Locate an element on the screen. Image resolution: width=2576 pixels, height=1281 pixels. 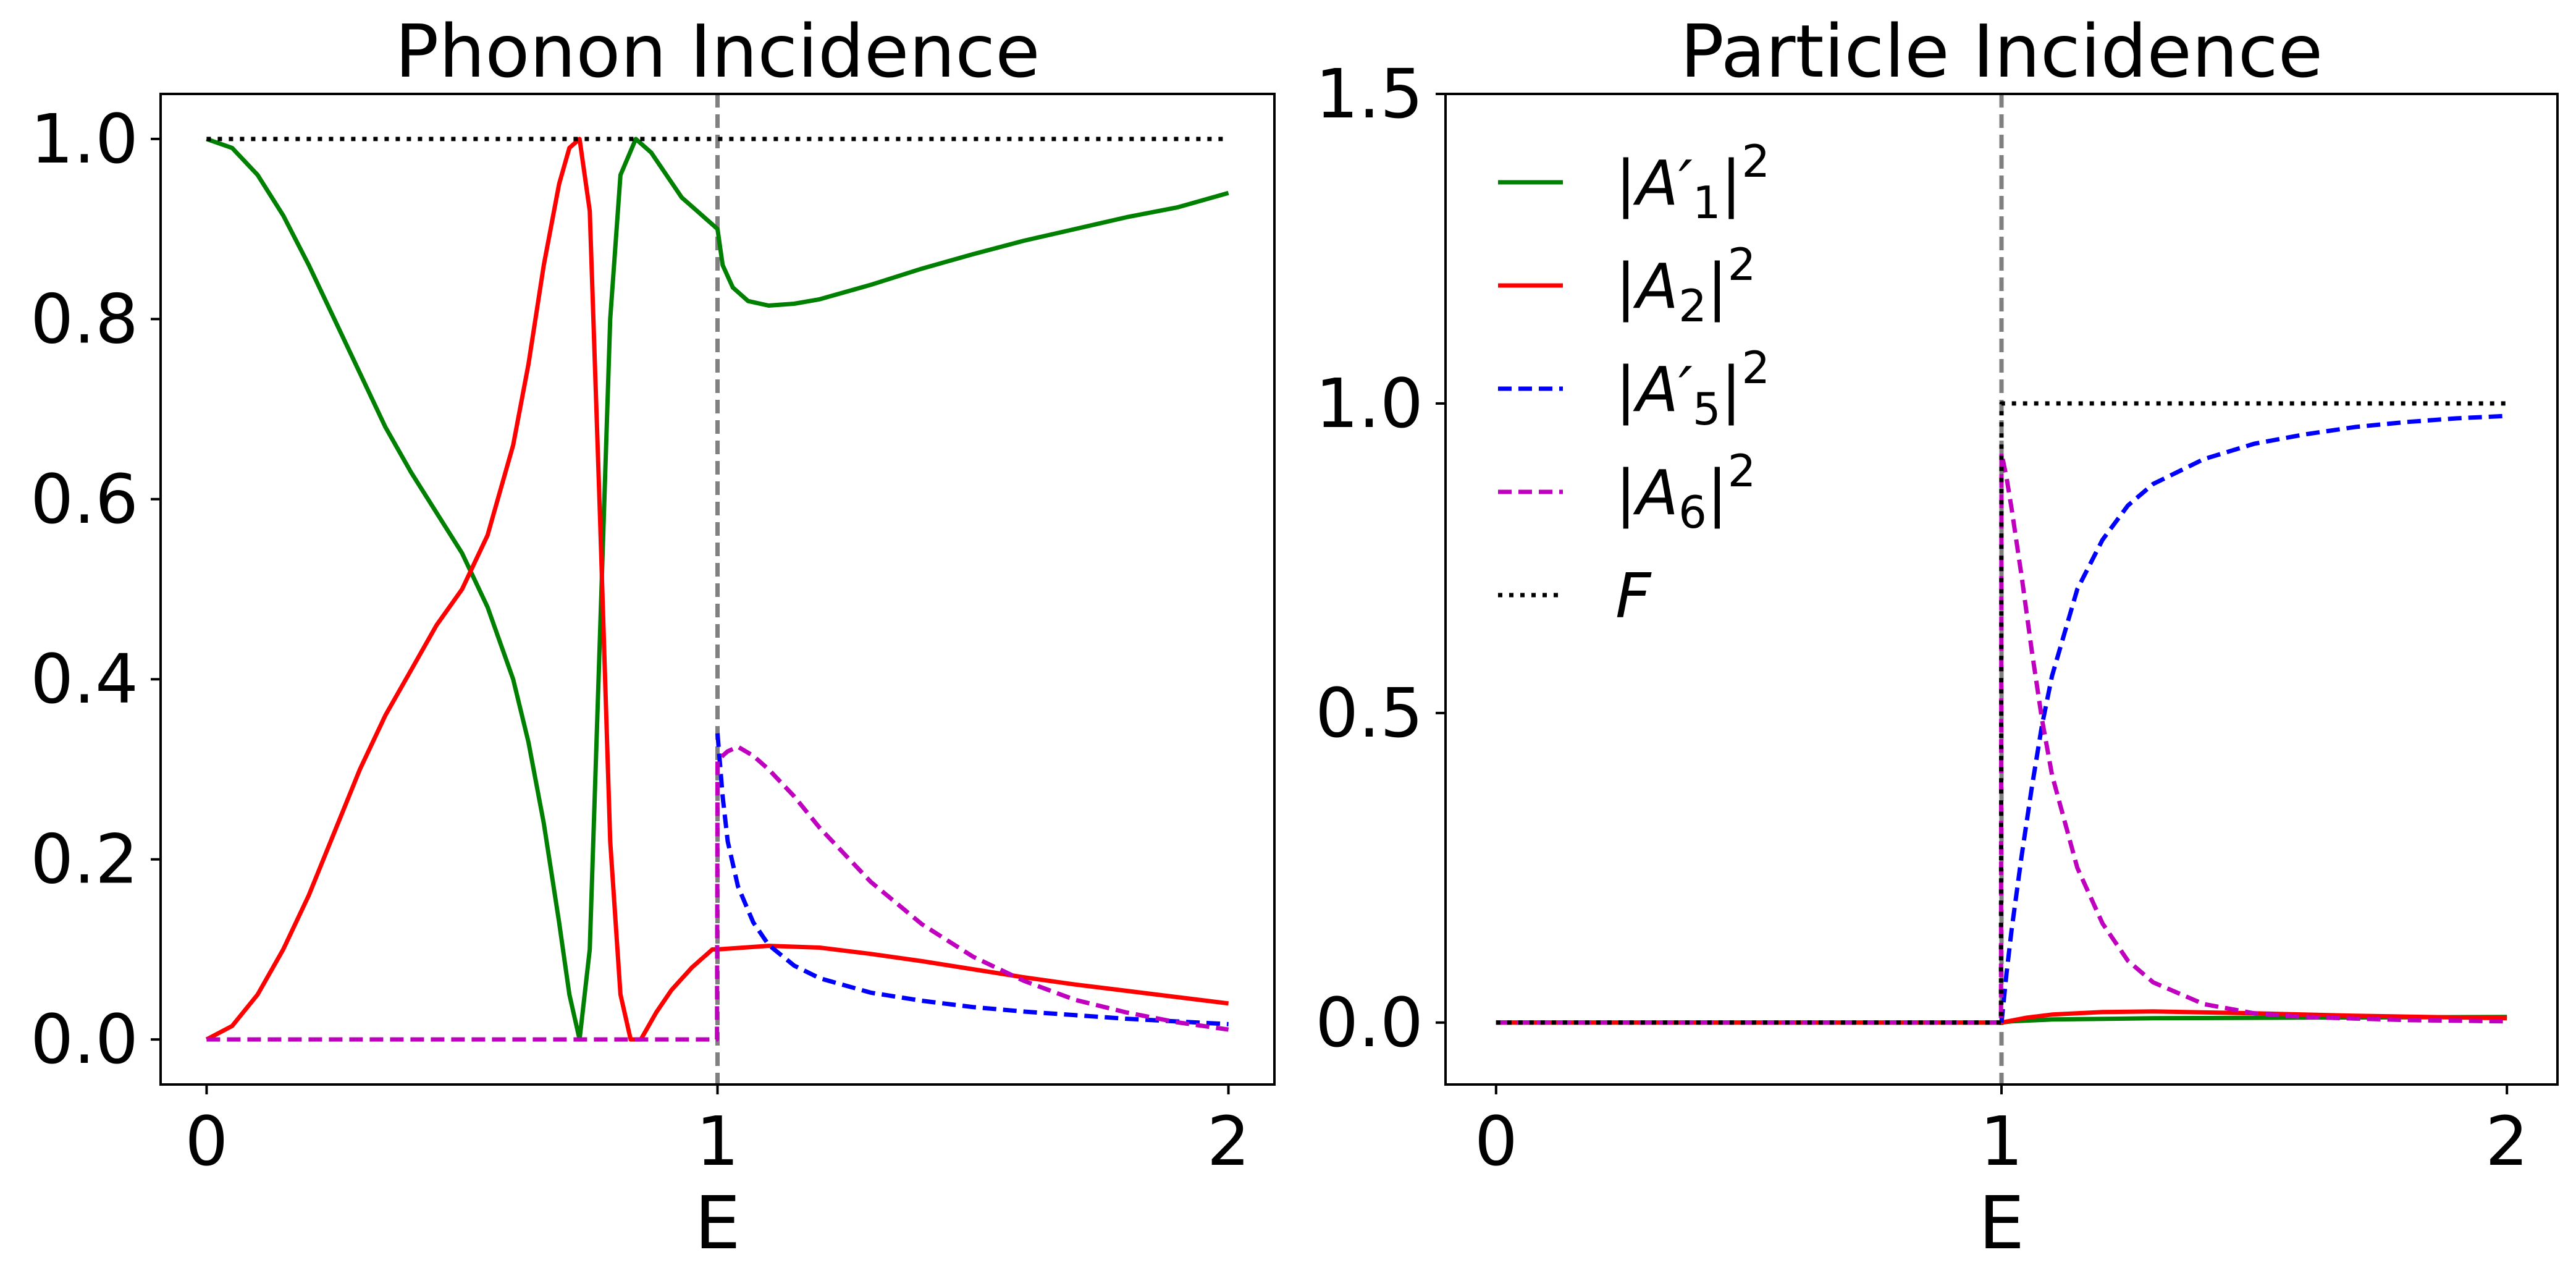
legend-label: |A′5|2 is located at coordinates (1692, 388).